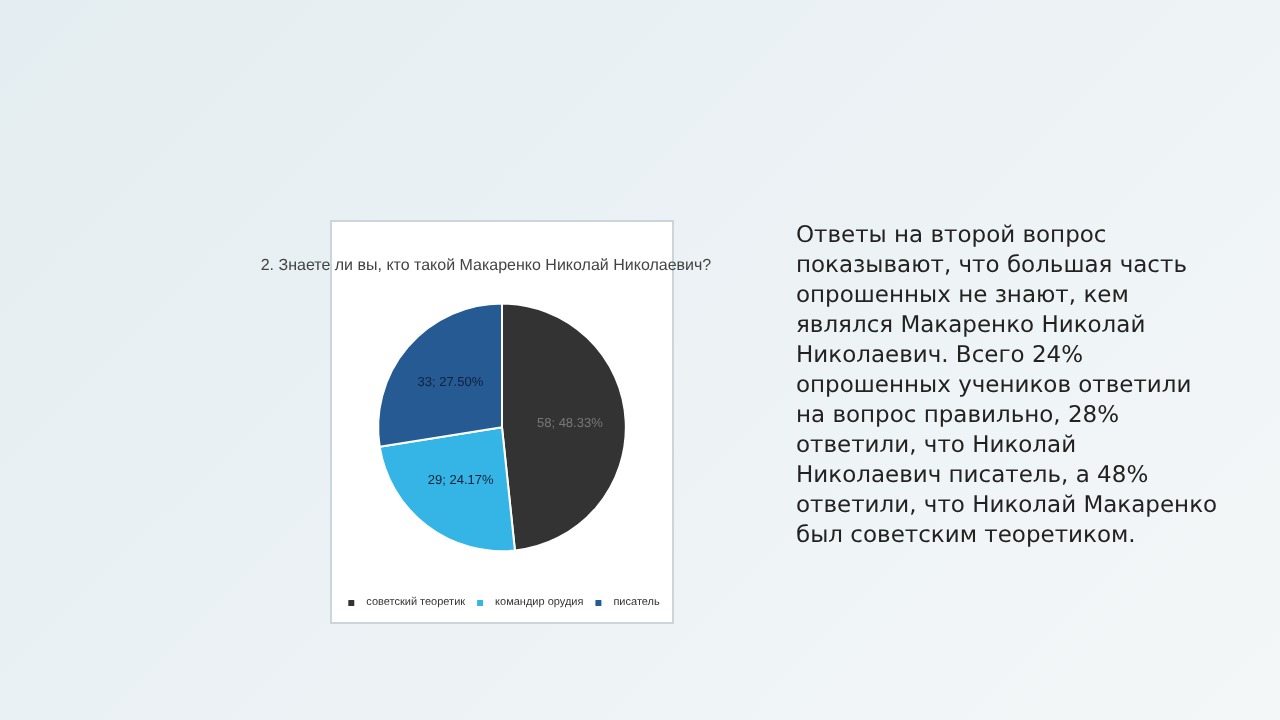 This screenshot has height=720, width=1280. I want to click on chart-title: 2. Знаете ли вы, кто такой Макаренко Николай Николаевич?, so click(486, 265).